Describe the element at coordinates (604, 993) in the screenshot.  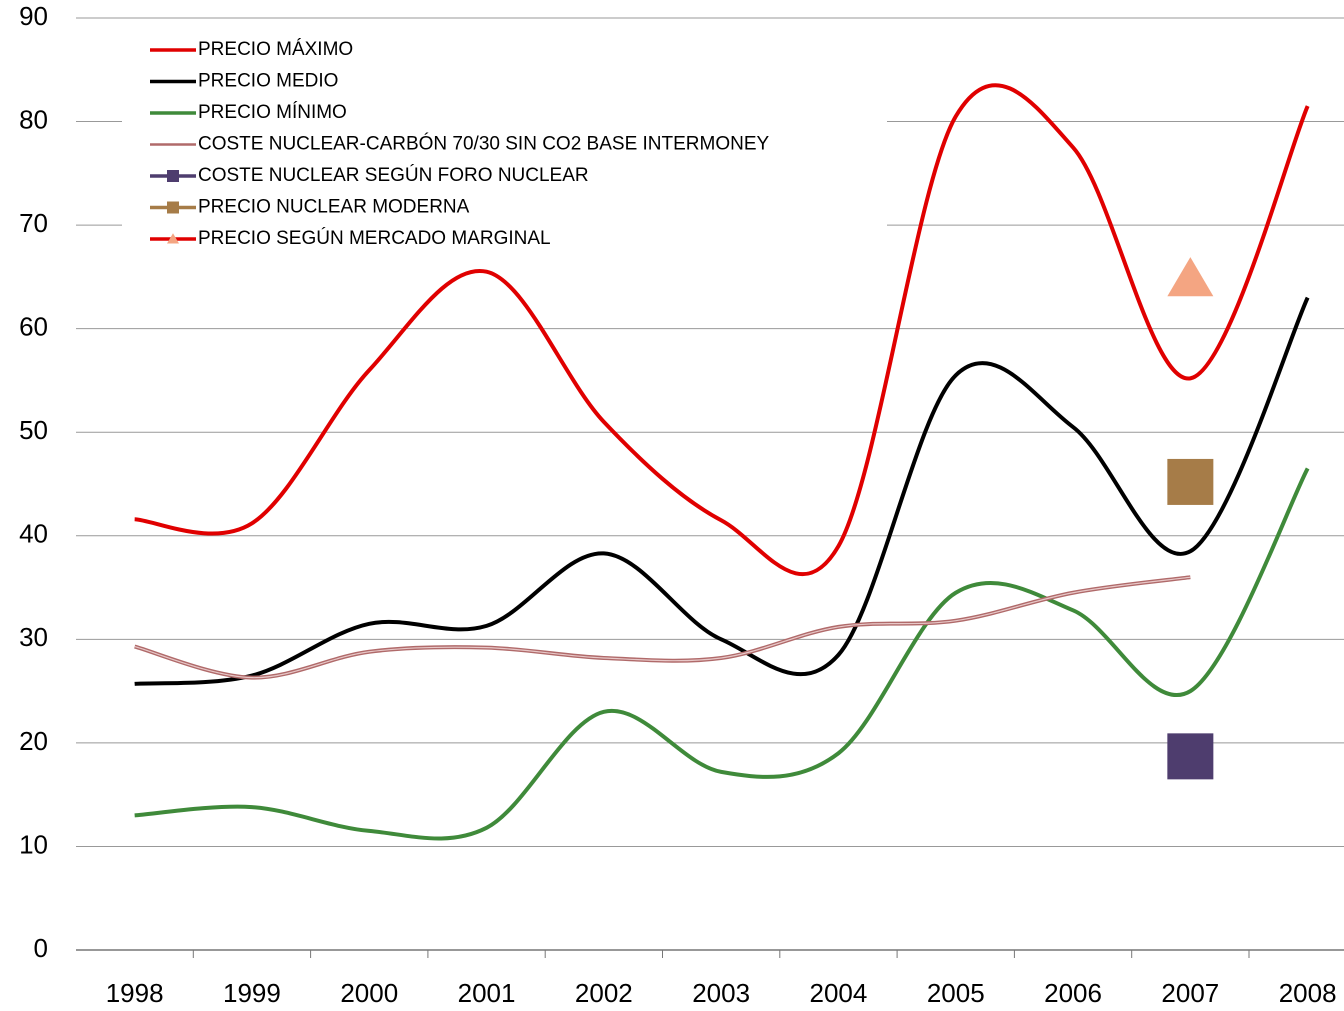
I see `x-tick-label: 2002` at that location.